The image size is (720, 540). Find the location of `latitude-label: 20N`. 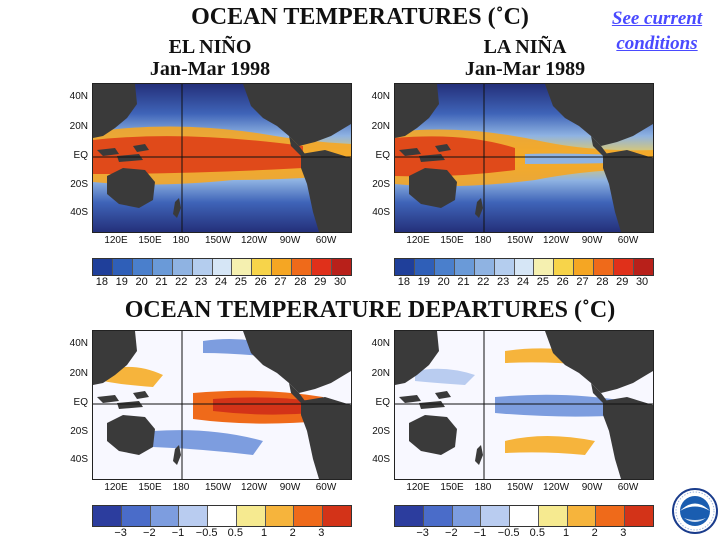

latitude-label: 20N is located at coordinates (78, 373).